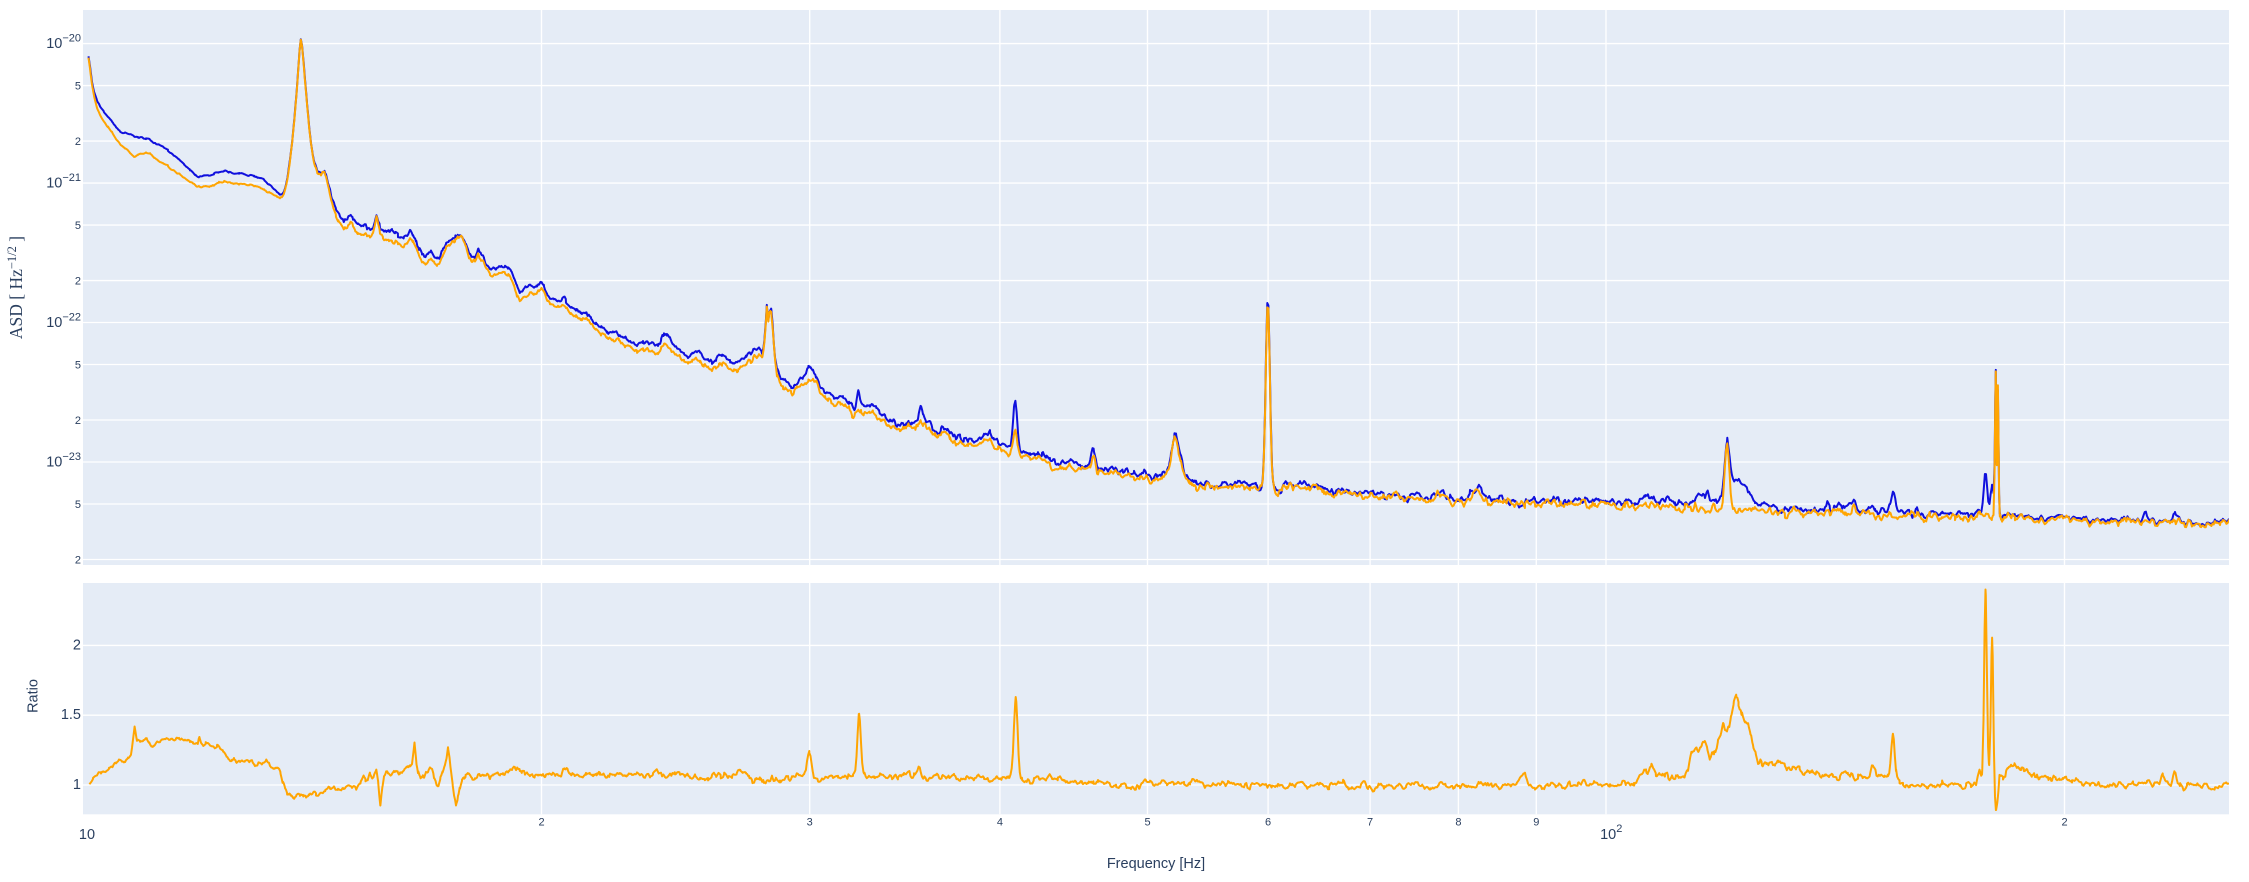 This screenshot has width=2249, height=882. I want to click on svg-text: 1, so click(77, 785).